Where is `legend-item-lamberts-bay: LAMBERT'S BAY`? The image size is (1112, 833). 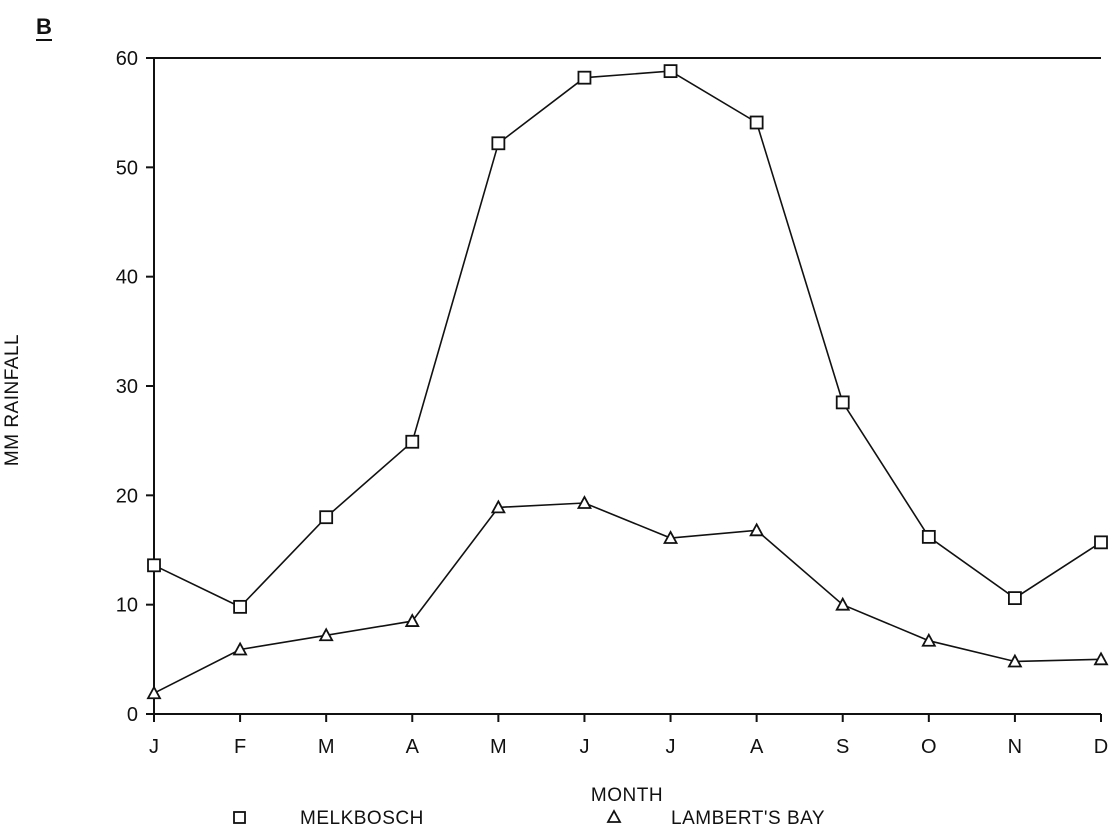 legend-item-lamberts-bay: LAMBERT'S BAY is located at coordinates (715, 818).